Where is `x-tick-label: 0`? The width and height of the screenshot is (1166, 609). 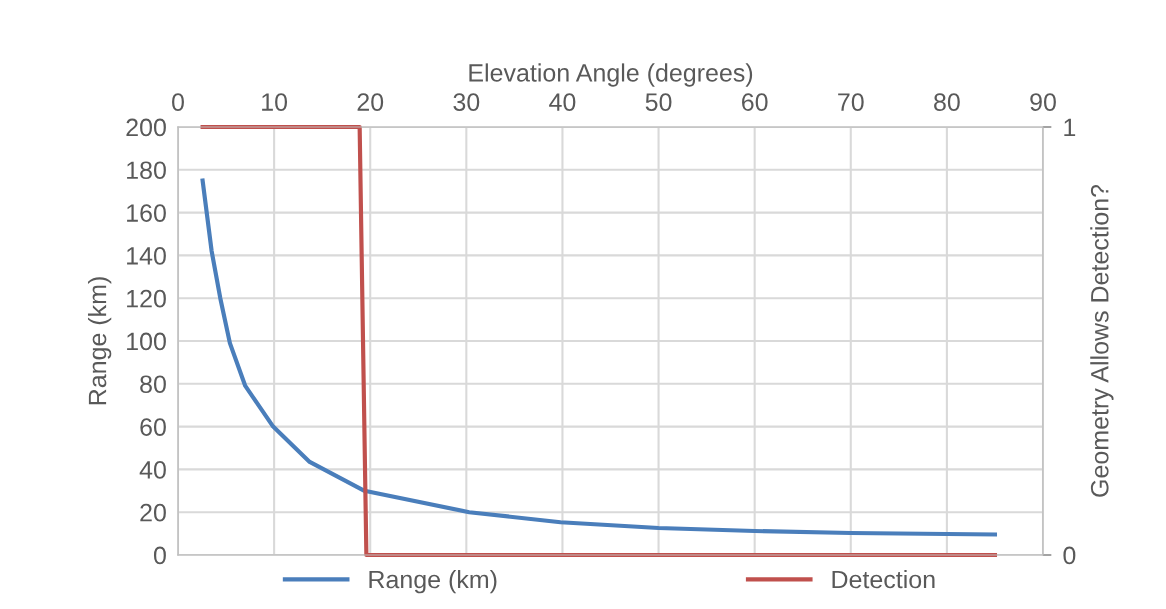
x-tick-label: 0 is located at coordinates (178, 102).